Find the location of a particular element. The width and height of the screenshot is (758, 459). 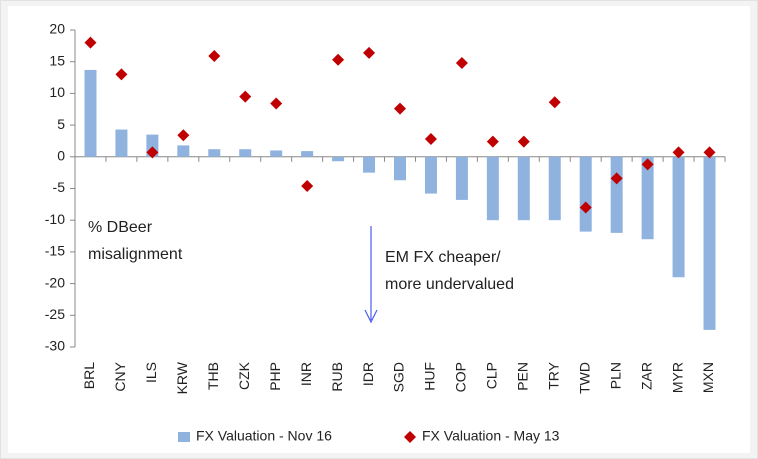

y-tick-label: -15 is located at coordinates (55, 251).